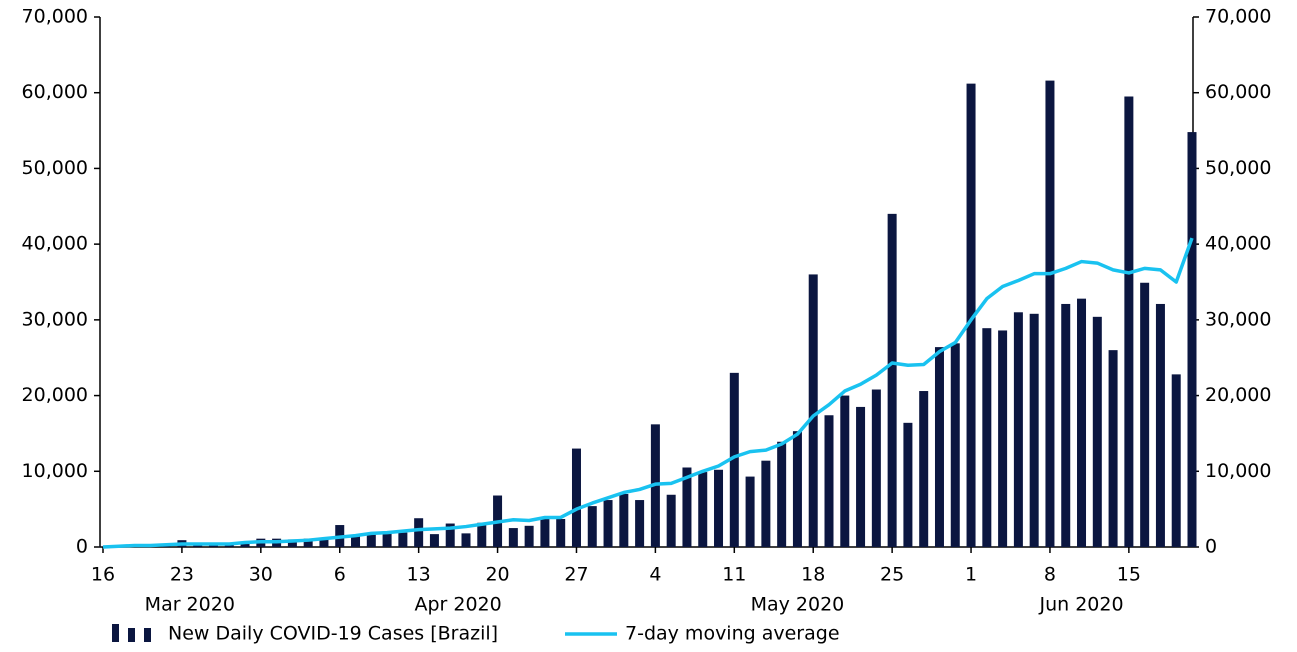 Image resolution: width=1297 pixels, height=652 pixels. I want to click on y2-tick-label: 0, so click(1211, 547).